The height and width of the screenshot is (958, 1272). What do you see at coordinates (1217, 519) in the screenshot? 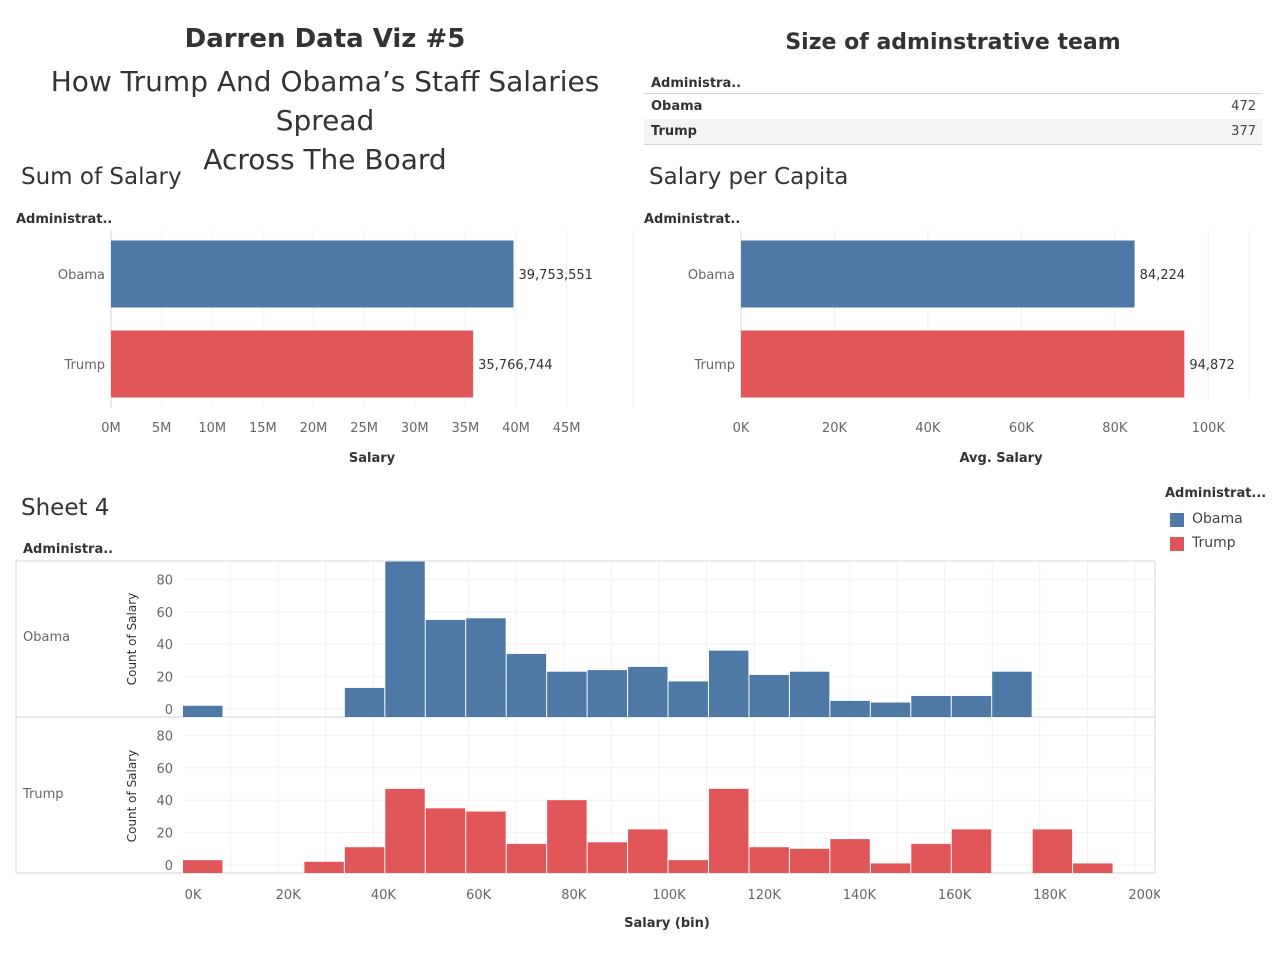
I see `legend-label: Obama` at bounding box center [1217, 519].